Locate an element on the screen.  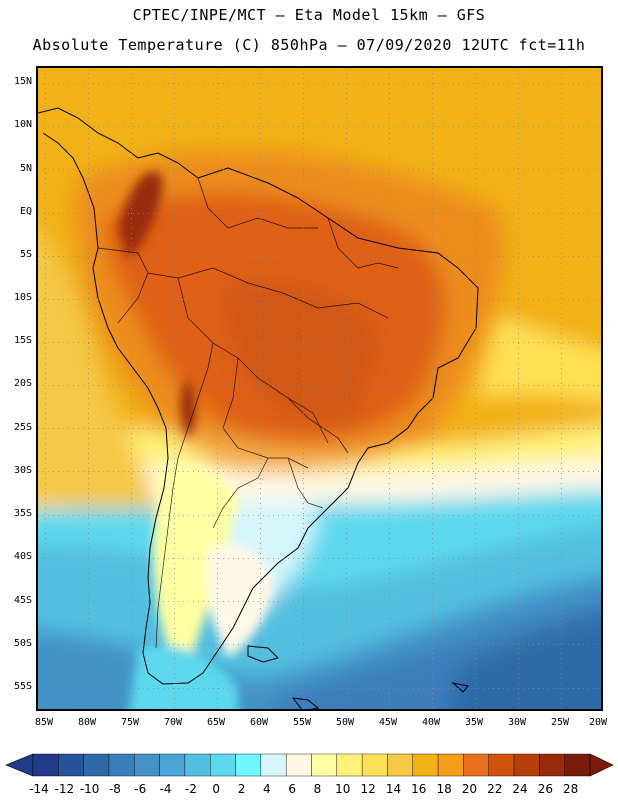
lat-label: 30S is located at coordinates (22, 470).